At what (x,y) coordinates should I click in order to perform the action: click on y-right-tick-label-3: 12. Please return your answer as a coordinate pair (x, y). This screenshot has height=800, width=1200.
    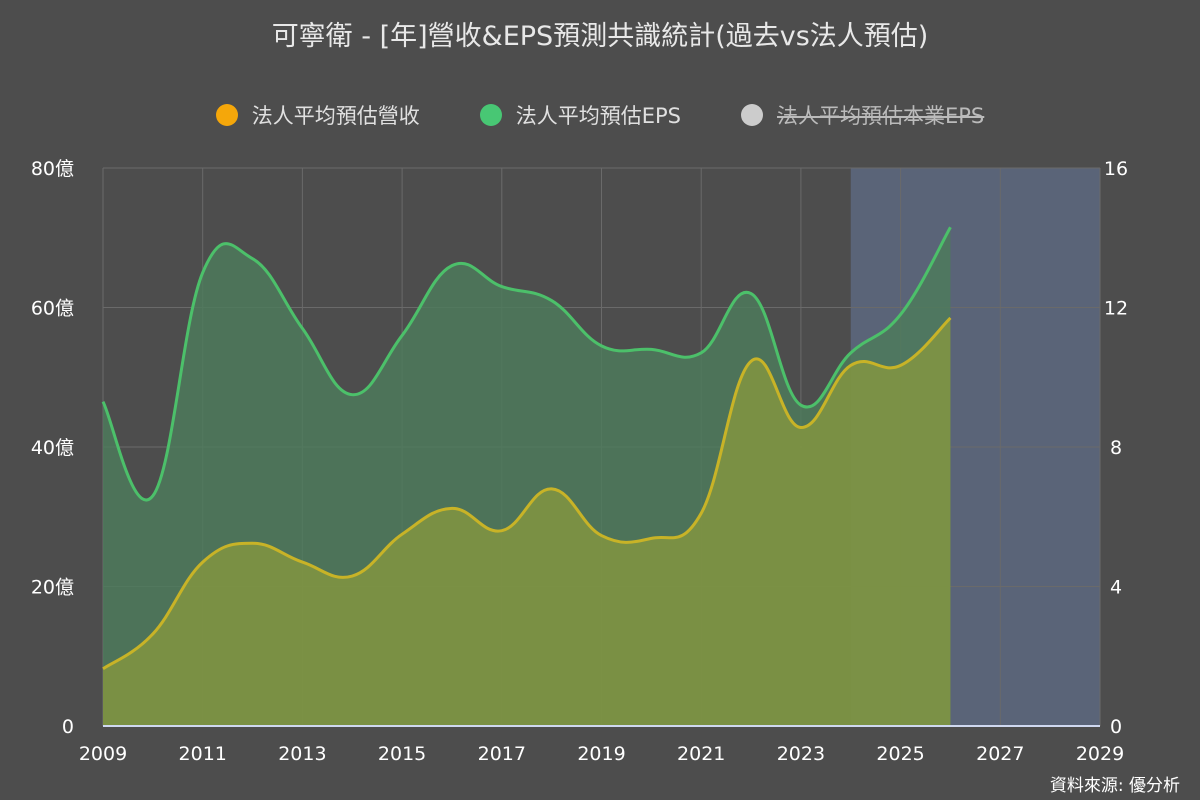
    Looking at the image, I should click on (1116, 309).